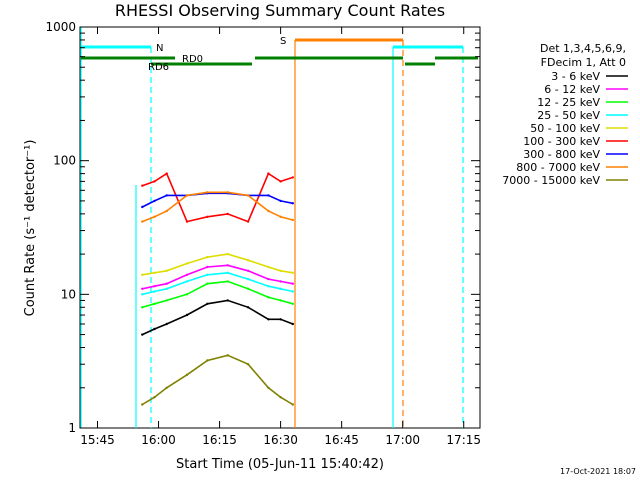 The image size is (640, 480). I want to click on x-tick-label: 16:45, so click(341, 440).